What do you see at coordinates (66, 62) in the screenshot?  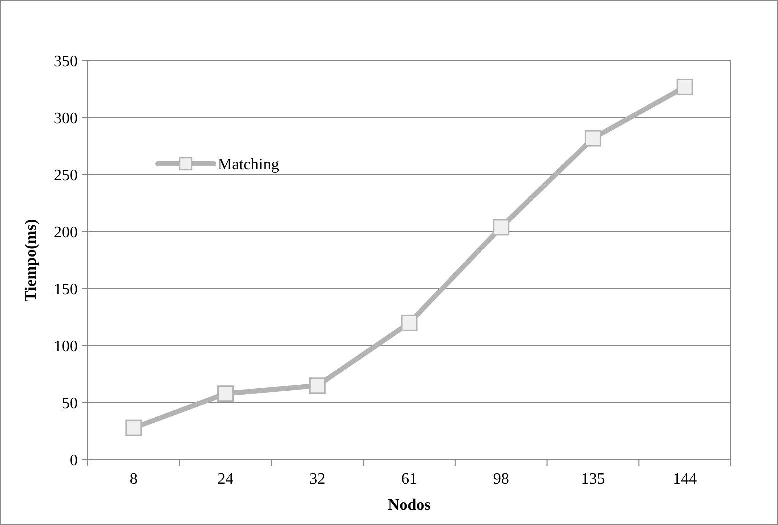 I see `y-tick-label: 350` at bounding box center [66, 62].